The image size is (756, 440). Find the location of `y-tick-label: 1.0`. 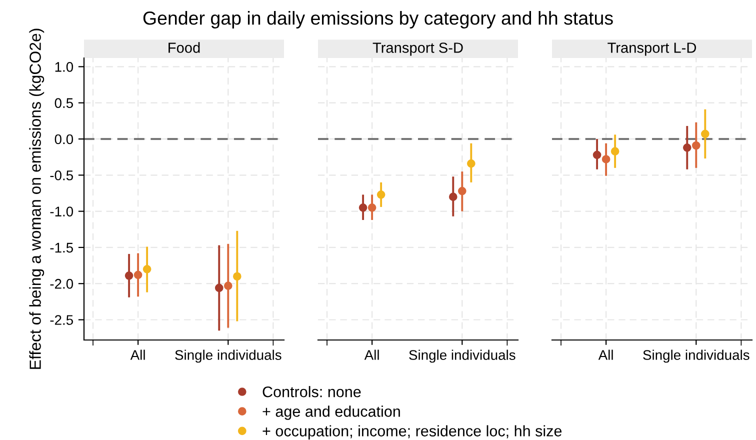

y-tick-label: 1.0 is located at coordinates (64, 67).